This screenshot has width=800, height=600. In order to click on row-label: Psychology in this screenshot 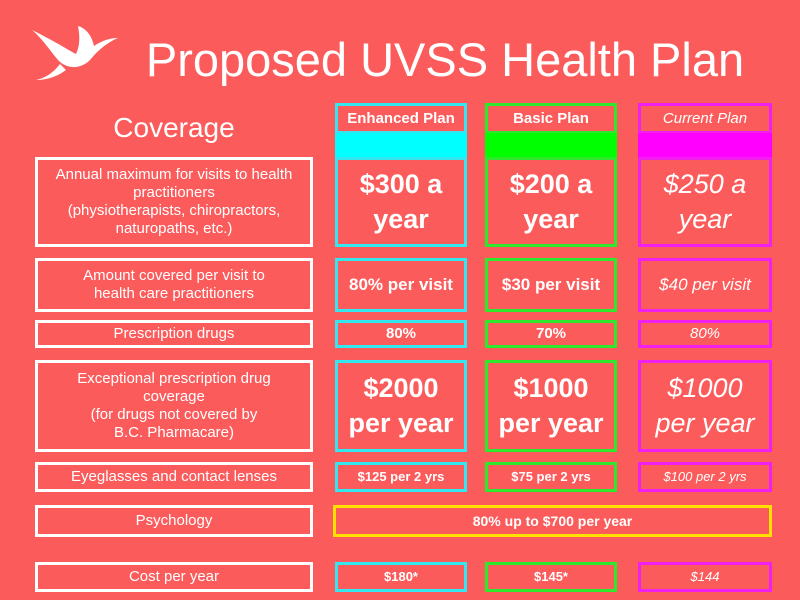, I will do `click(174, 521)`.